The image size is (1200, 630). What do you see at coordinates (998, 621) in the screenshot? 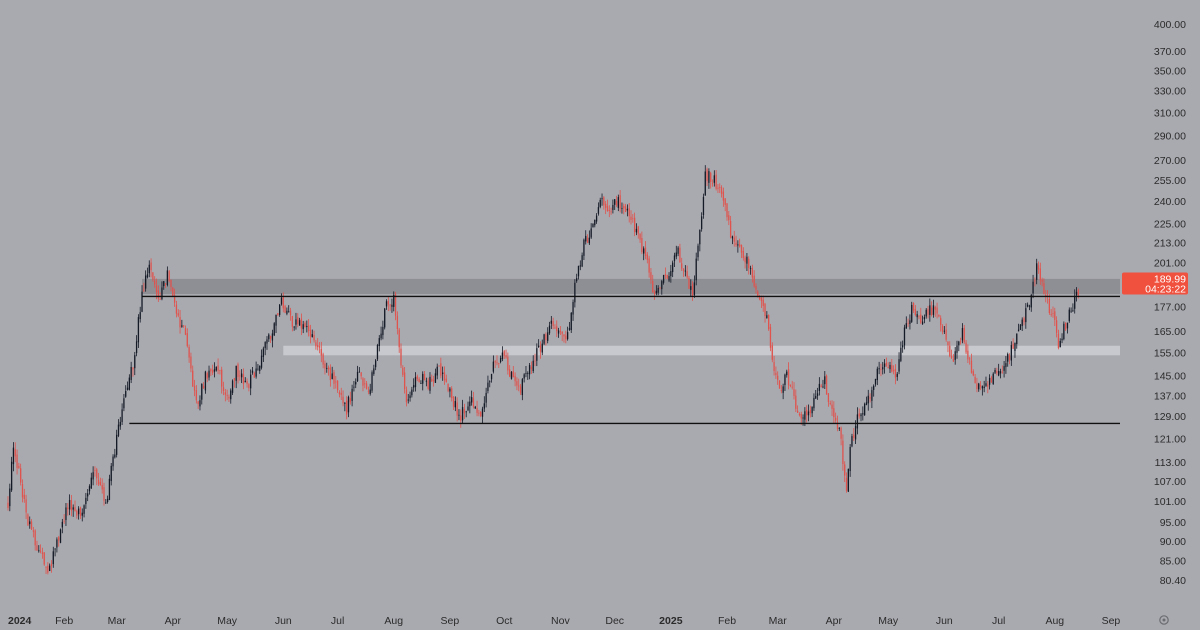
I see `time-tick-label: Jul` at bounding box center [998, 621].